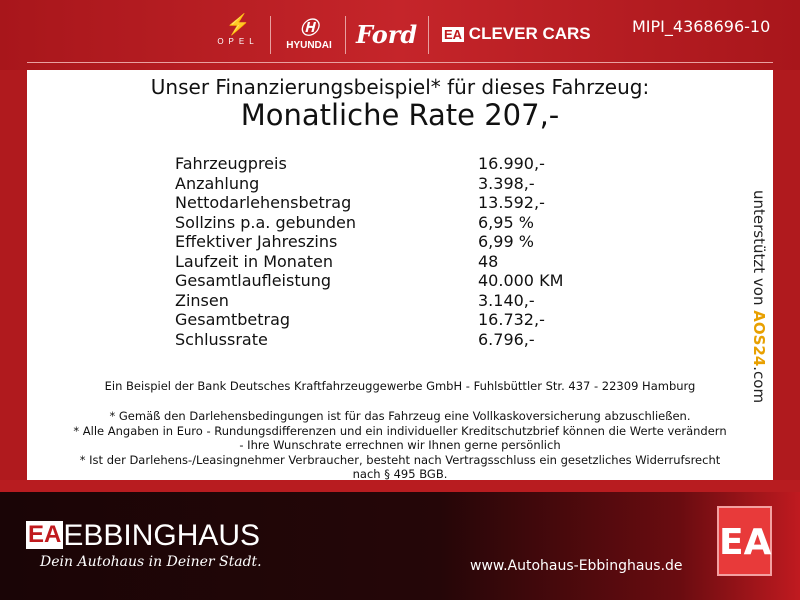 The width and height of the screenshot is (800, 600). I want to click on ebbinghaus-logo: EAEBBINGHAUS, so click(143, 535).